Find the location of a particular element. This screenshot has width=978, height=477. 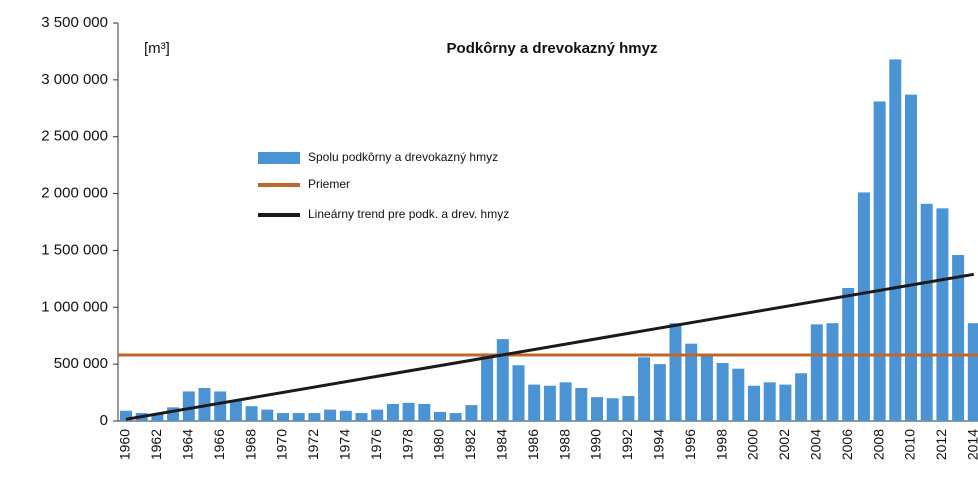

x-tick-label: 1974 is located at coordinates (345, 444).